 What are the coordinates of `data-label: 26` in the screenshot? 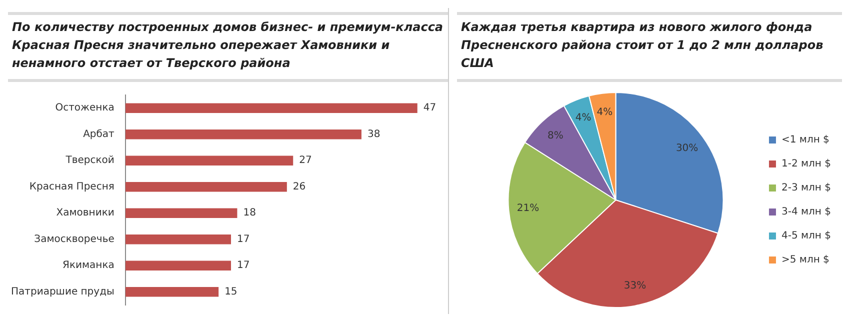 It's located at (299, 186).